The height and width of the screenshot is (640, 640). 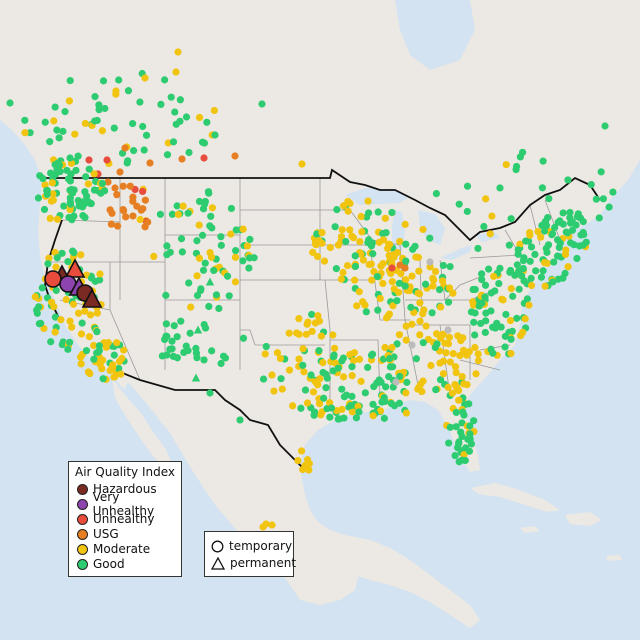 I want to click on cuba-land, so click(x=515, y=497).